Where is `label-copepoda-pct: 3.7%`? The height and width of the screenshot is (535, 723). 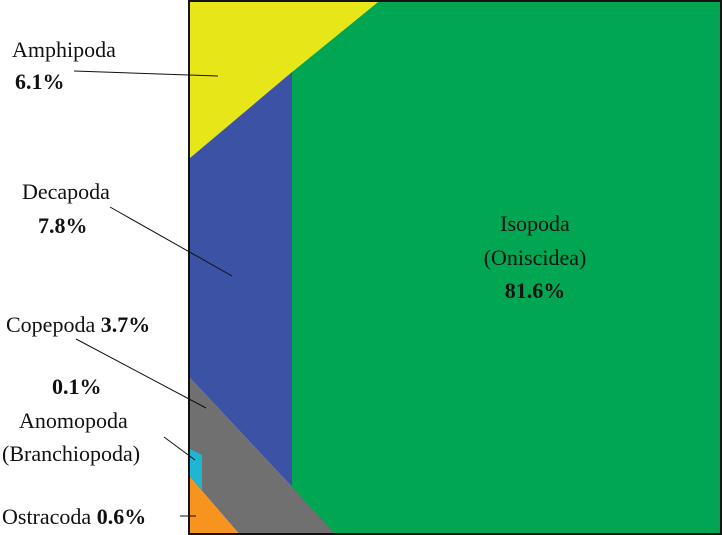
label-copepoda-pct: 3.7% is located at coordinates (126, 324).